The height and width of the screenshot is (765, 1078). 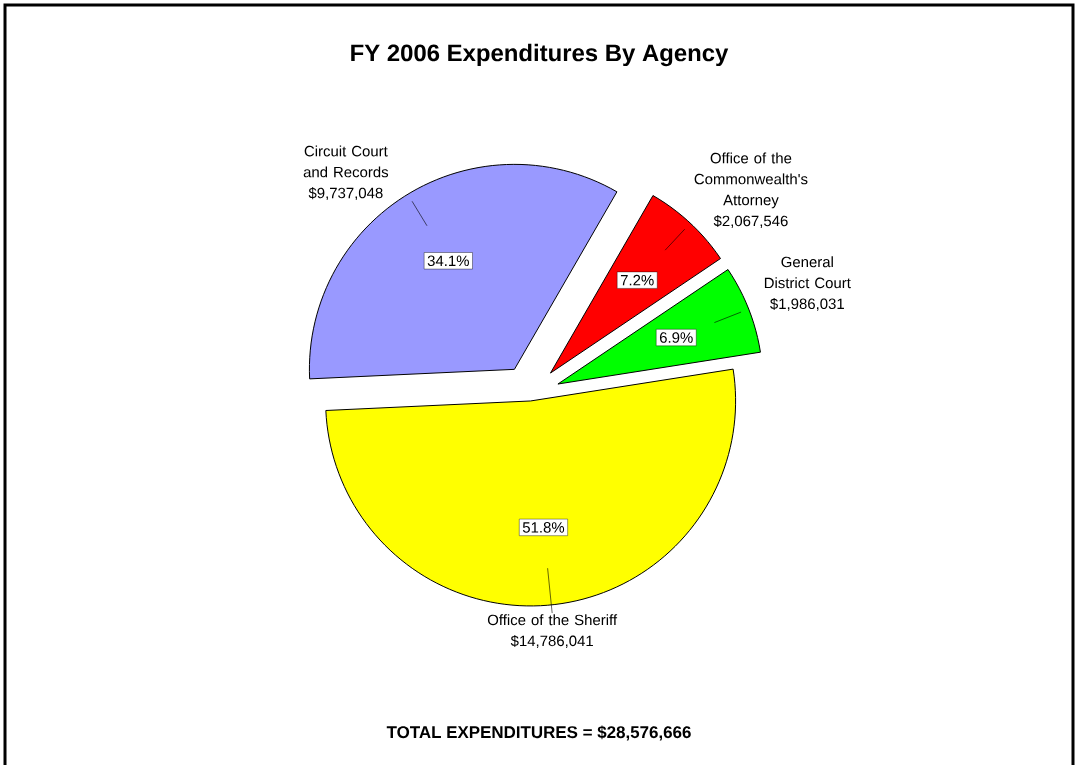 What do you see at coordinates (543, 527) in the screenshot?
I see `text: 51.8%` at bounding box center [543, 527].